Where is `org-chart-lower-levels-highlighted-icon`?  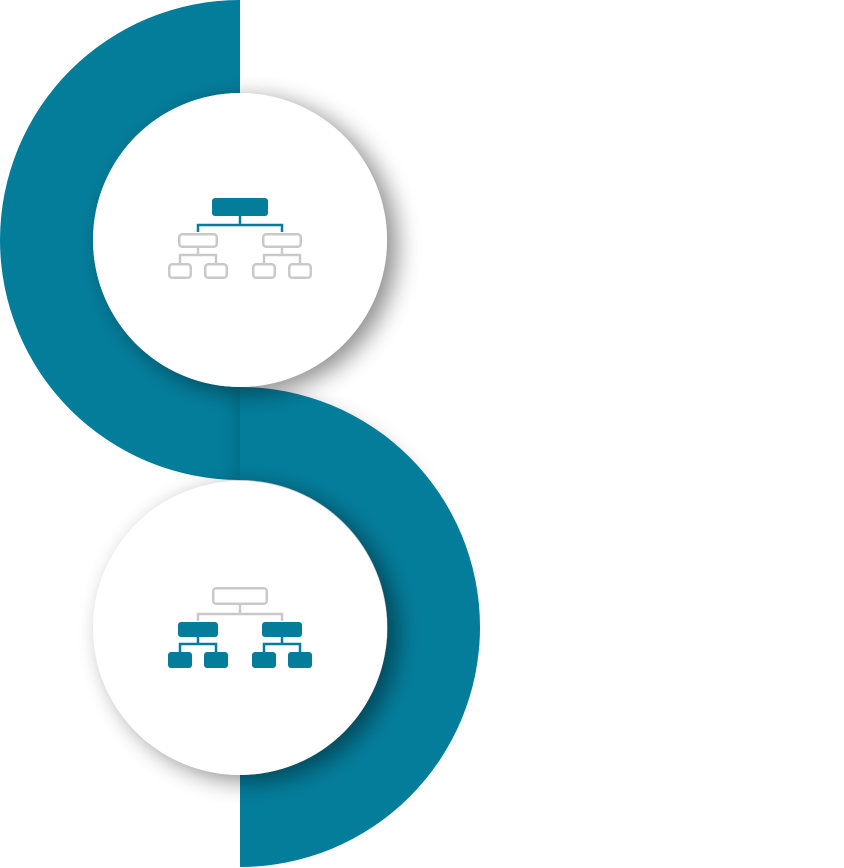 org-chart-lower-levels-highlighted-icon is located at coordinates (240, 627).